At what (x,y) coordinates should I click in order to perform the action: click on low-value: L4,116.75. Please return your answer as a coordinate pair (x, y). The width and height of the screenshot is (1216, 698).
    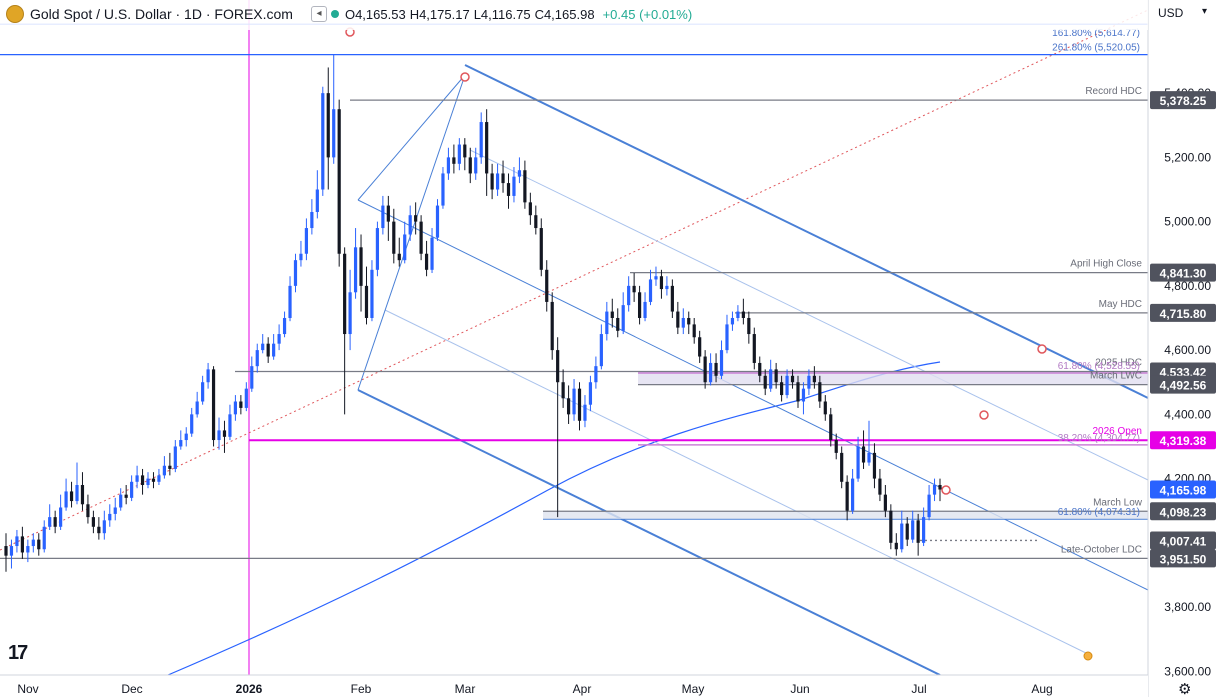
    Looking at the image, I should click on (502, 14).